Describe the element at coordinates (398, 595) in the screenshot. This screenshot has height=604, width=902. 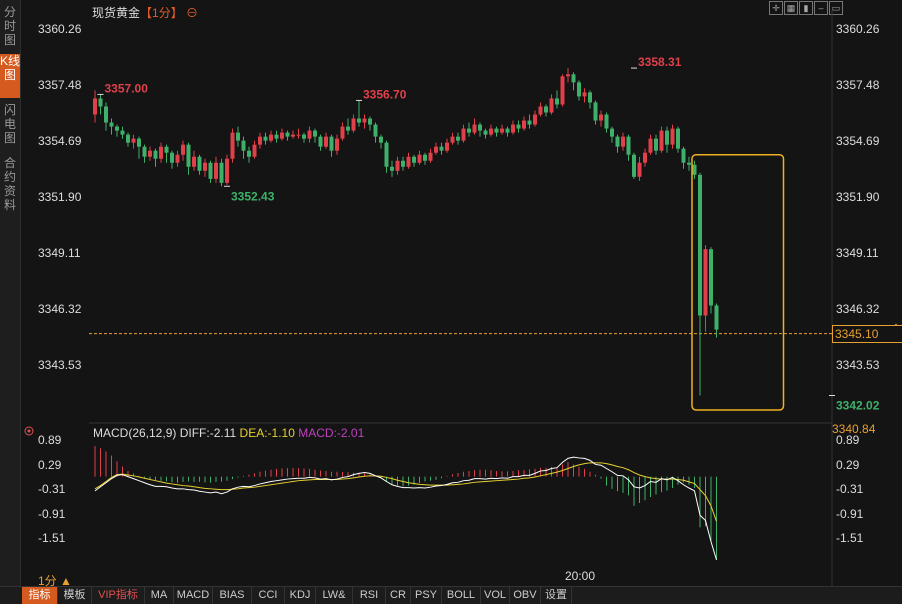
I see `indicator-button-10: CR` at that location.